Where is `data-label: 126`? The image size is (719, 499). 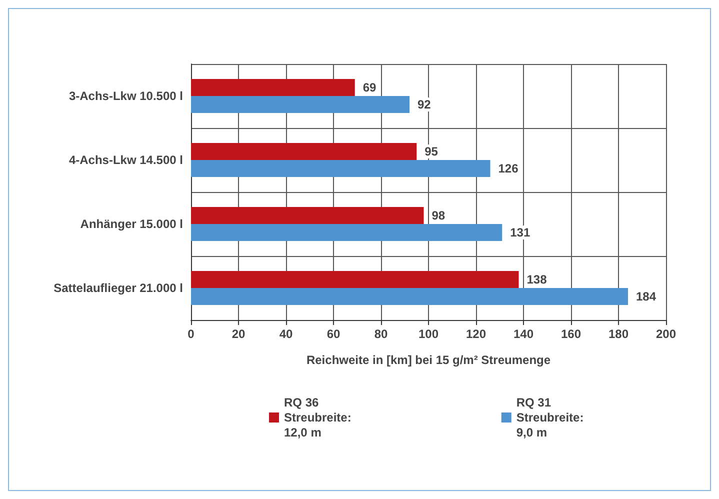 data-label: 126 is located at coordinates (508, 169).